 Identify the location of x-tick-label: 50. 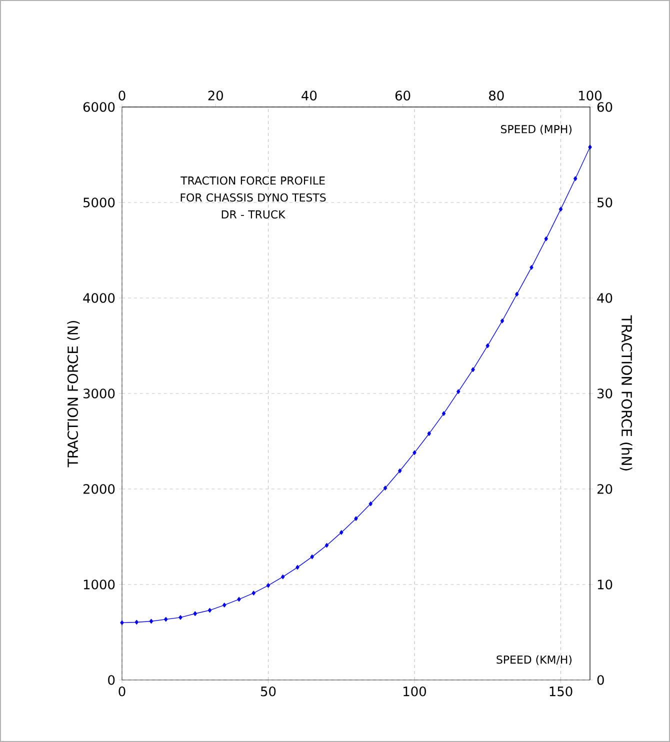
(268, 691).